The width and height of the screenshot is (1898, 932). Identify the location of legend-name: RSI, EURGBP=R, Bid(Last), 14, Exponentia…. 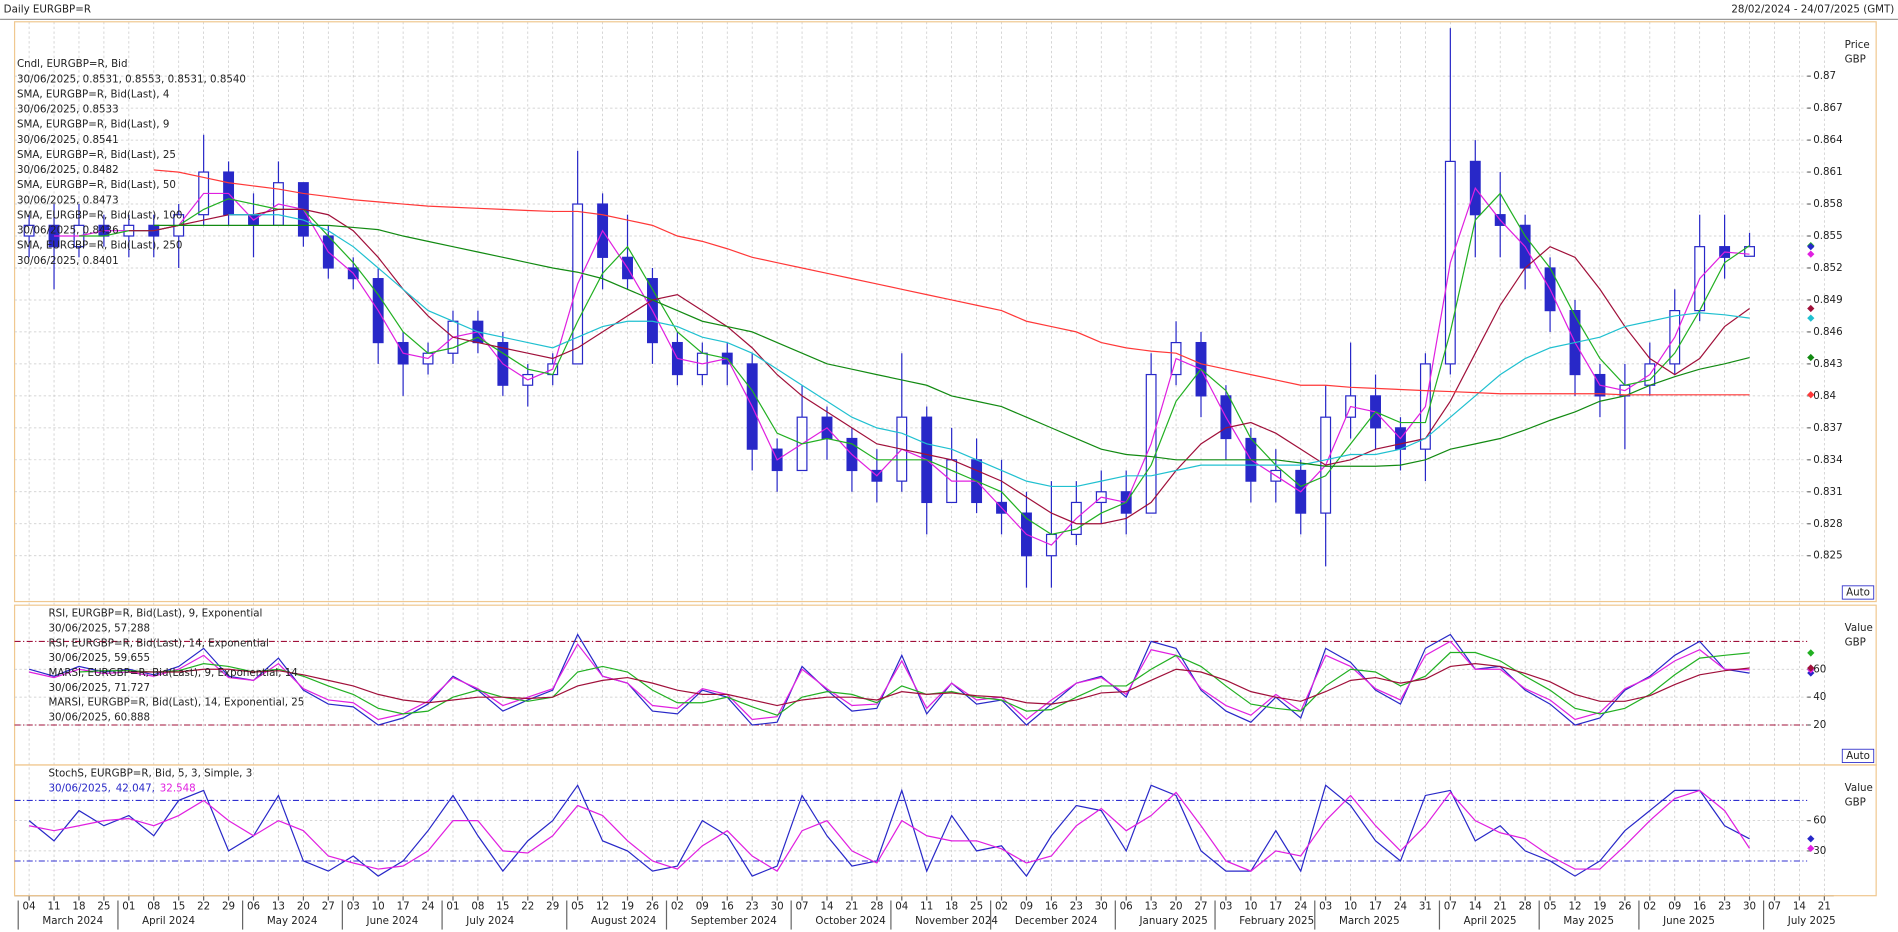
(158, 643).